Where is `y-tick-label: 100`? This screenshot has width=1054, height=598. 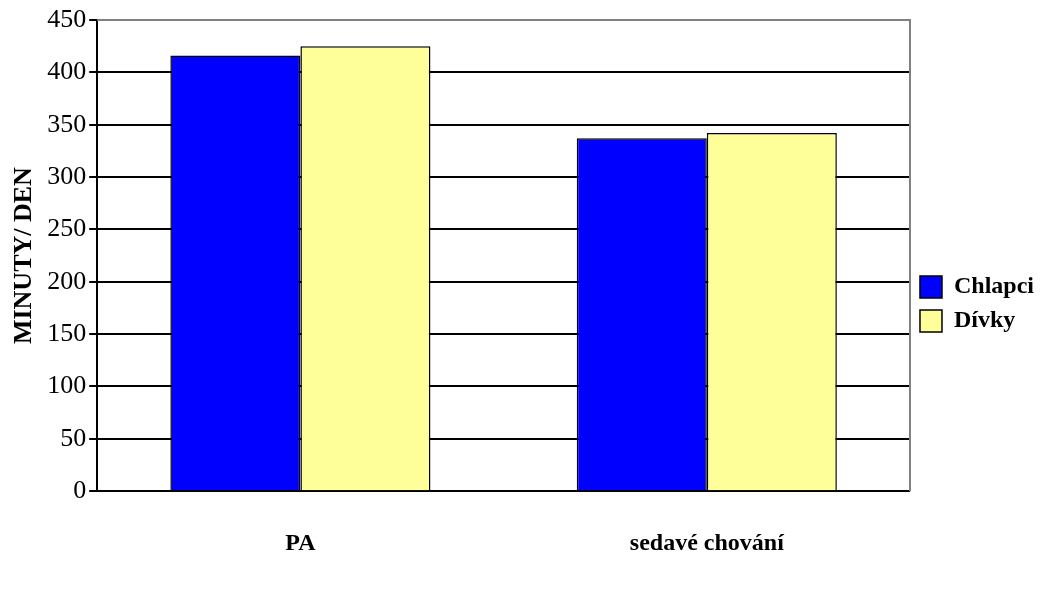 y-tick-label: 100 is located at coordinates (67, 385).